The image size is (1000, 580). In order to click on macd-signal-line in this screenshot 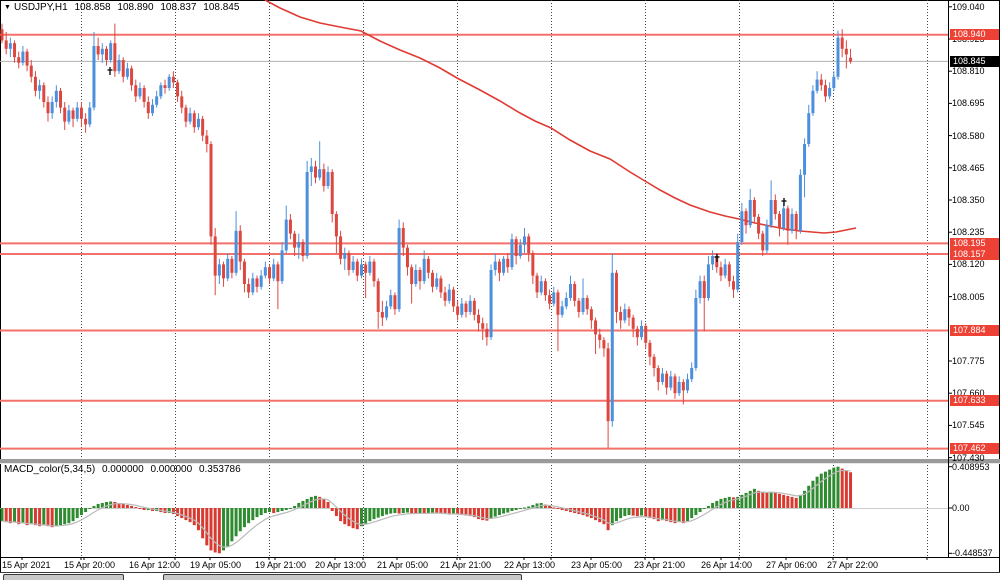, I will do `click(426, 508)`.